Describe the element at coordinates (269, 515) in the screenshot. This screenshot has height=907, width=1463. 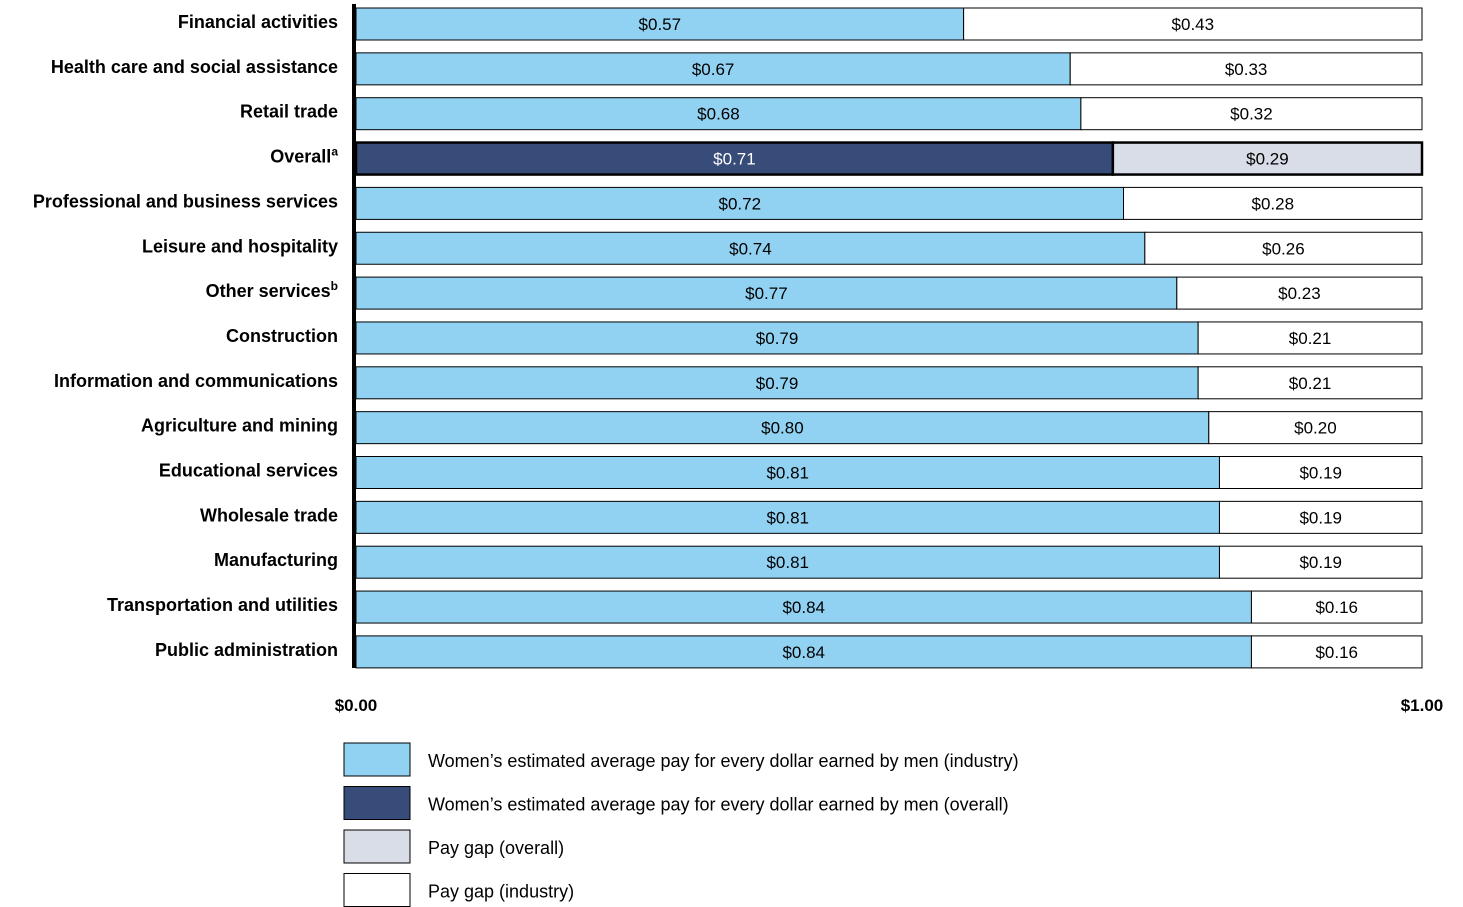
I see `category-label-11: Wholesale trade` at that location.